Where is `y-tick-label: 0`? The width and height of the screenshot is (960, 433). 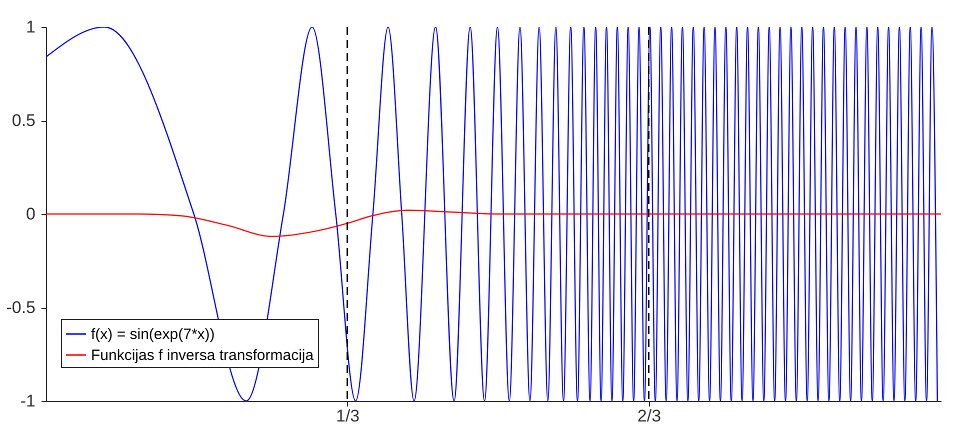 y-tick-label: 0 is located at coordinates (31, 214).